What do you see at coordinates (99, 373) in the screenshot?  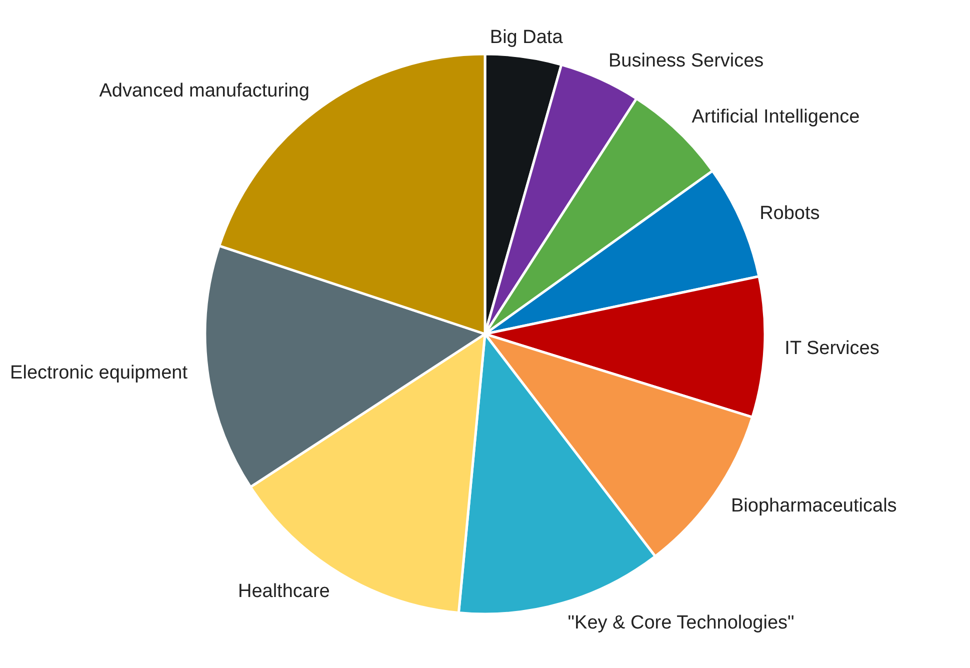 I see `slice-label: Electronic equipment` at bounding box center [99, 373].